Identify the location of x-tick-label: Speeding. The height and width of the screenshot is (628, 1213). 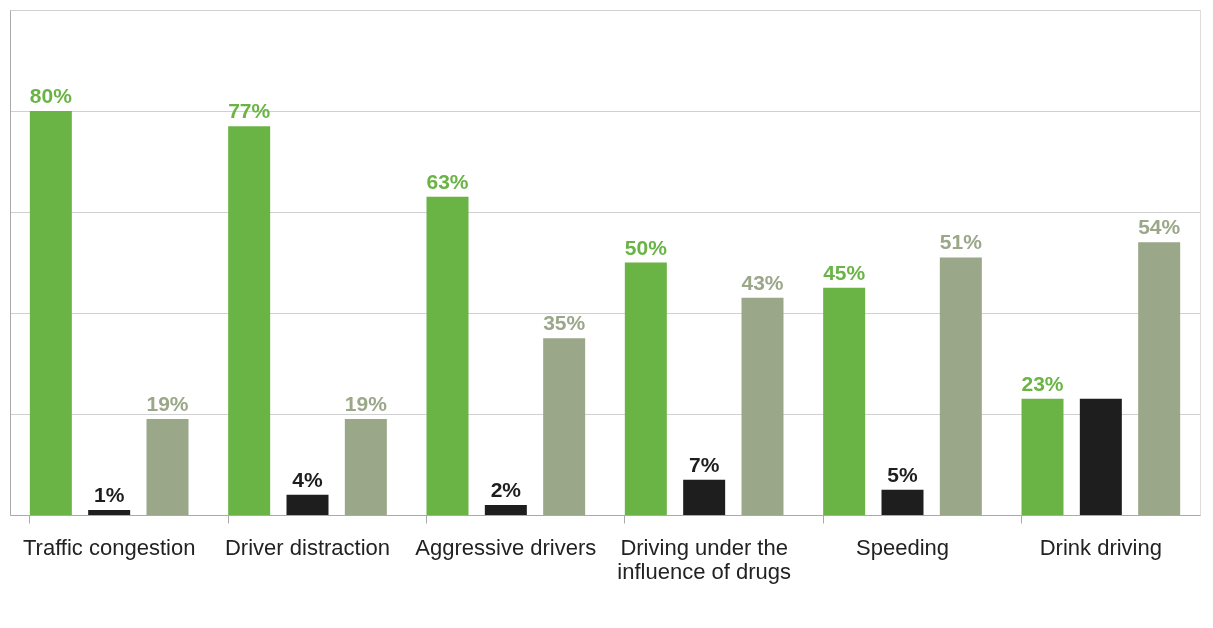
(902, 547).